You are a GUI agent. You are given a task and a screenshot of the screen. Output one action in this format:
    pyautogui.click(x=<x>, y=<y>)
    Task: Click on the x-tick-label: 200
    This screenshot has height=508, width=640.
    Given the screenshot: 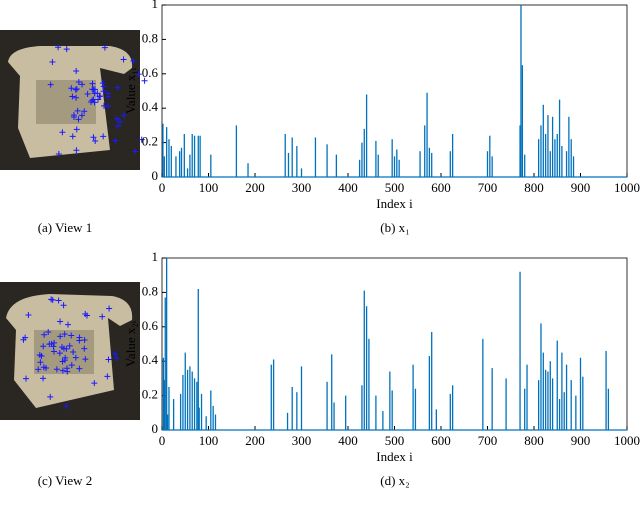 What is the action you would take?
    pyautogui.click(x=255, y=187)
    